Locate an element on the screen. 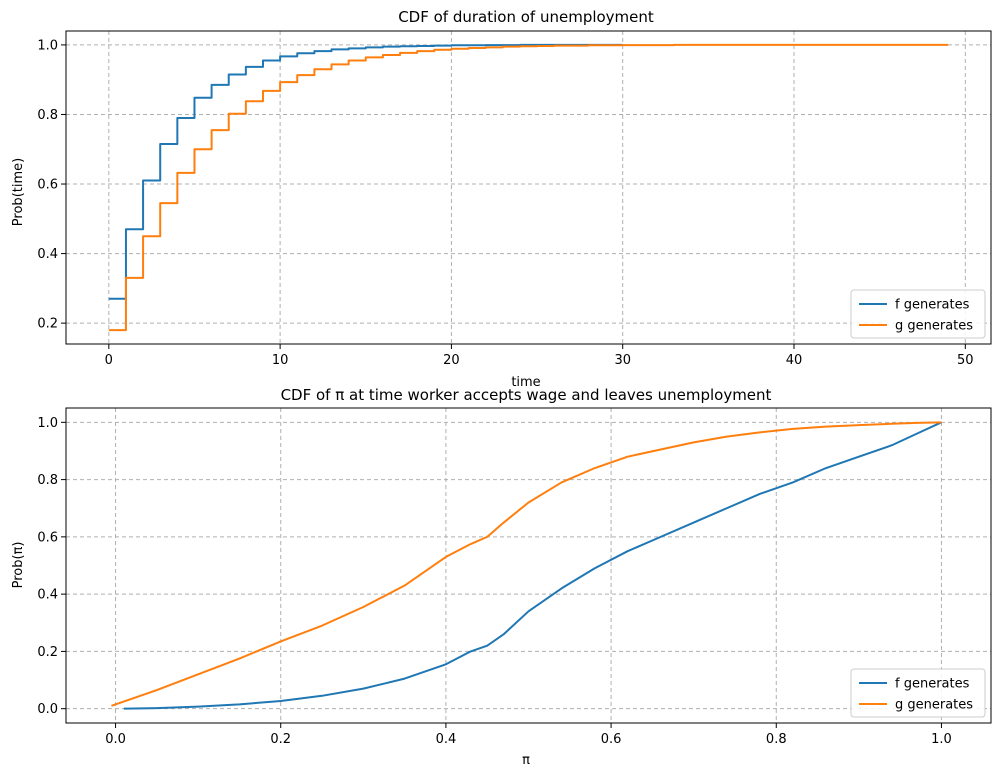 This screenshot has width=1001, height=776. x-tick-label: 0 is located at coordinates (109, 360).